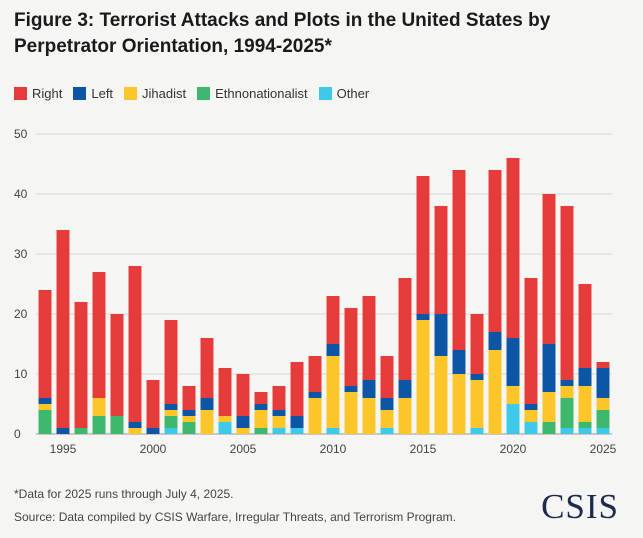  Describe the element at coordinates (117, 425) in the screenshot. I see `bar-segment-ethnonationalist-1998` at that location.